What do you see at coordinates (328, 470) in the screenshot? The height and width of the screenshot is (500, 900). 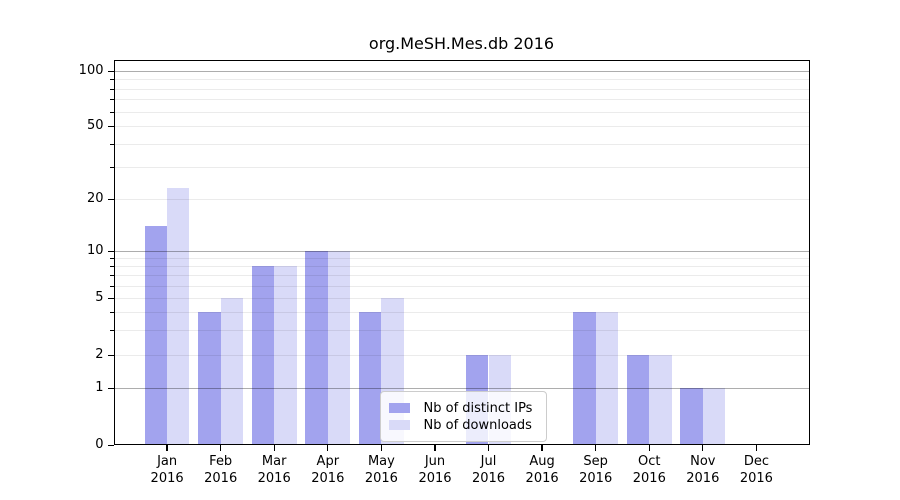 I see `x-tick-label: Apr 2016` at bounding box center [328, 470].